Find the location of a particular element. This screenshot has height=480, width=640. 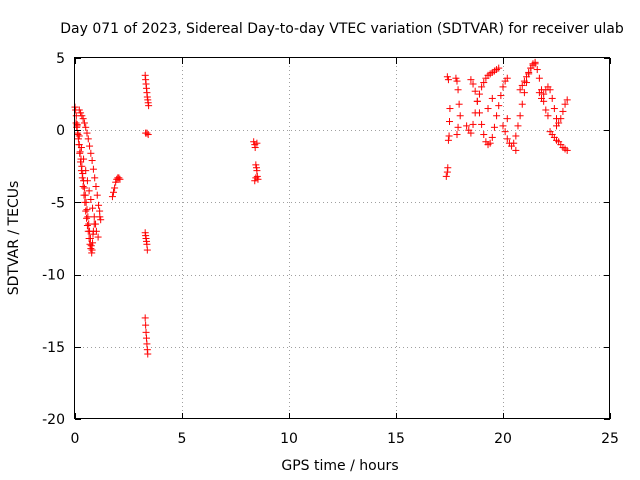

y-tick-label: 5 is located at coordinates (60, 59).